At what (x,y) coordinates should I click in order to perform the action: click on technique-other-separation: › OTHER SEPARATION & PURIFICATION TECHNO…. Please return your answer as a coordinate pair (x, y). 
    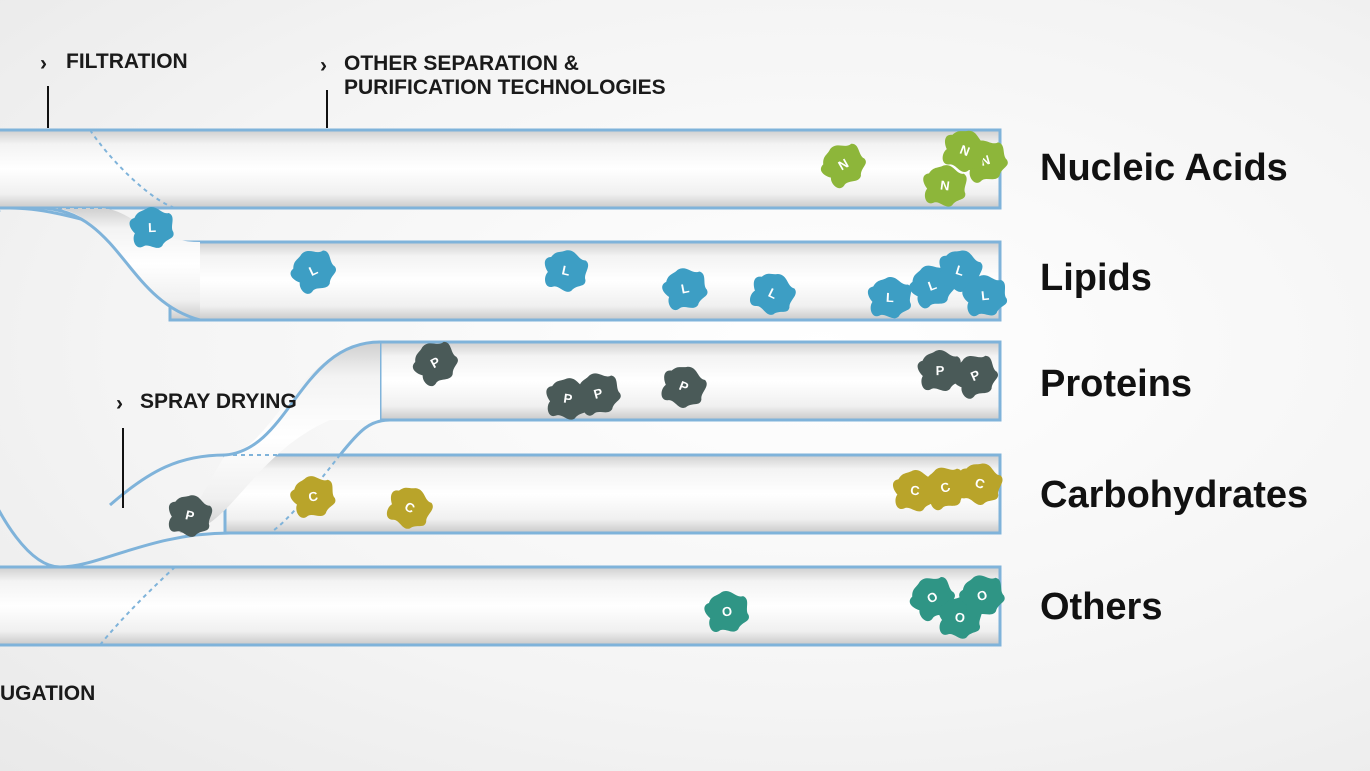
    Looking at the image, I should click on (493, 90).